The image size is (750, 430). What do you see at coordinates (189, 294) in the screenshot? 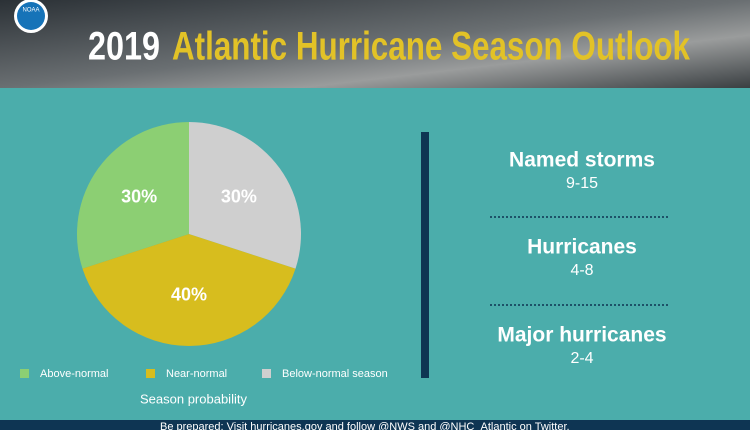
I see `slice-label: 40%` at bounding box center [189, 294].